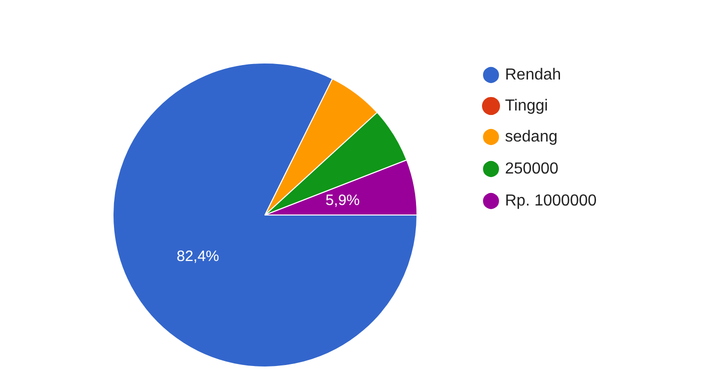 Image resolution: width=720 pixels, height=381 pixels. Describe the element at coordinates (343, 200) in the screenshot. I see `data-label: 5,9%` at that location.